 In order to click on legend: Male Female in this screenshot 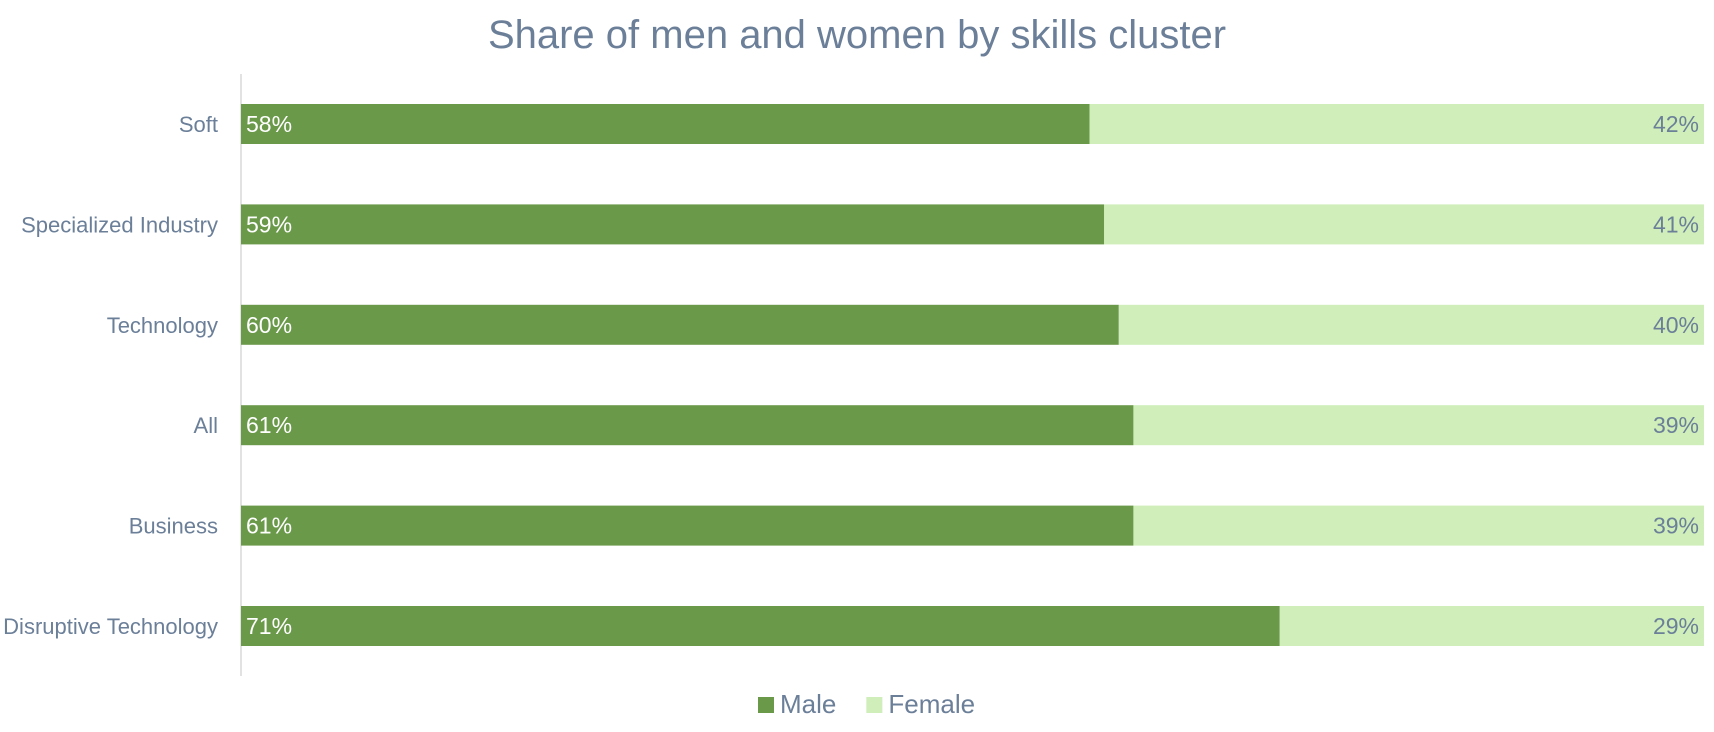, I will do `click(866, 704)`.